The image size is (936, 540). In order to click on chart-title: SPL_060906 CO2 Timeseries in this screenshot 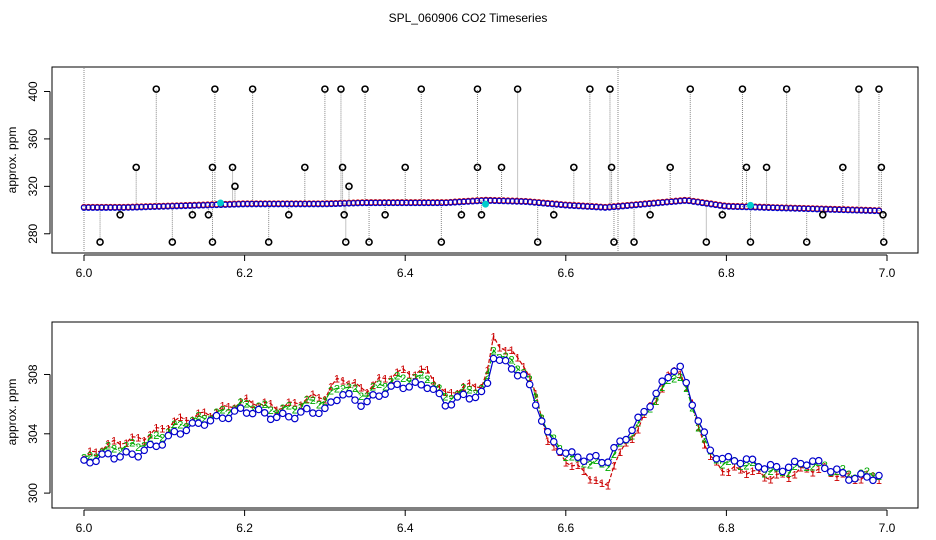, I will do `click(468, 18)`.